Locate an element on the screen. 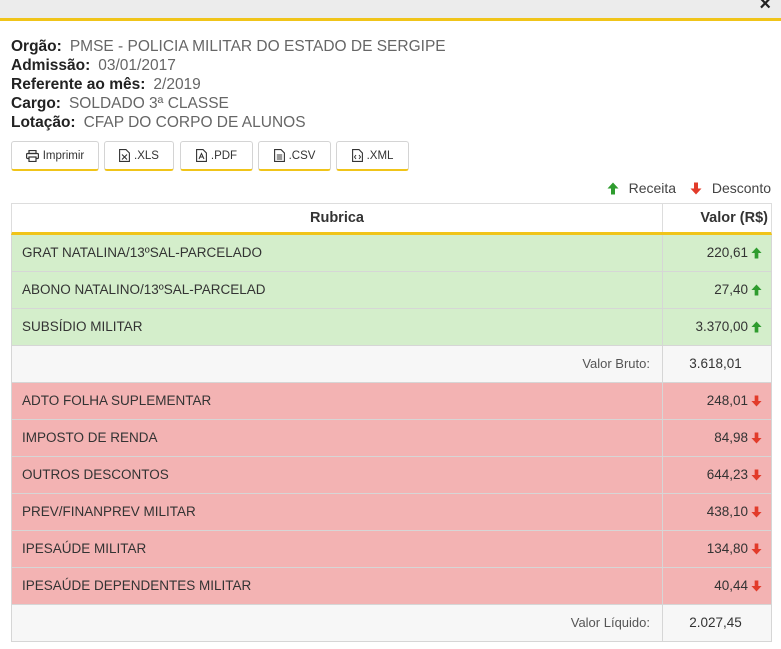 The width and height of the screenshot is (781, 649). info-label: Lotação: is located at coordinates (43, 122).